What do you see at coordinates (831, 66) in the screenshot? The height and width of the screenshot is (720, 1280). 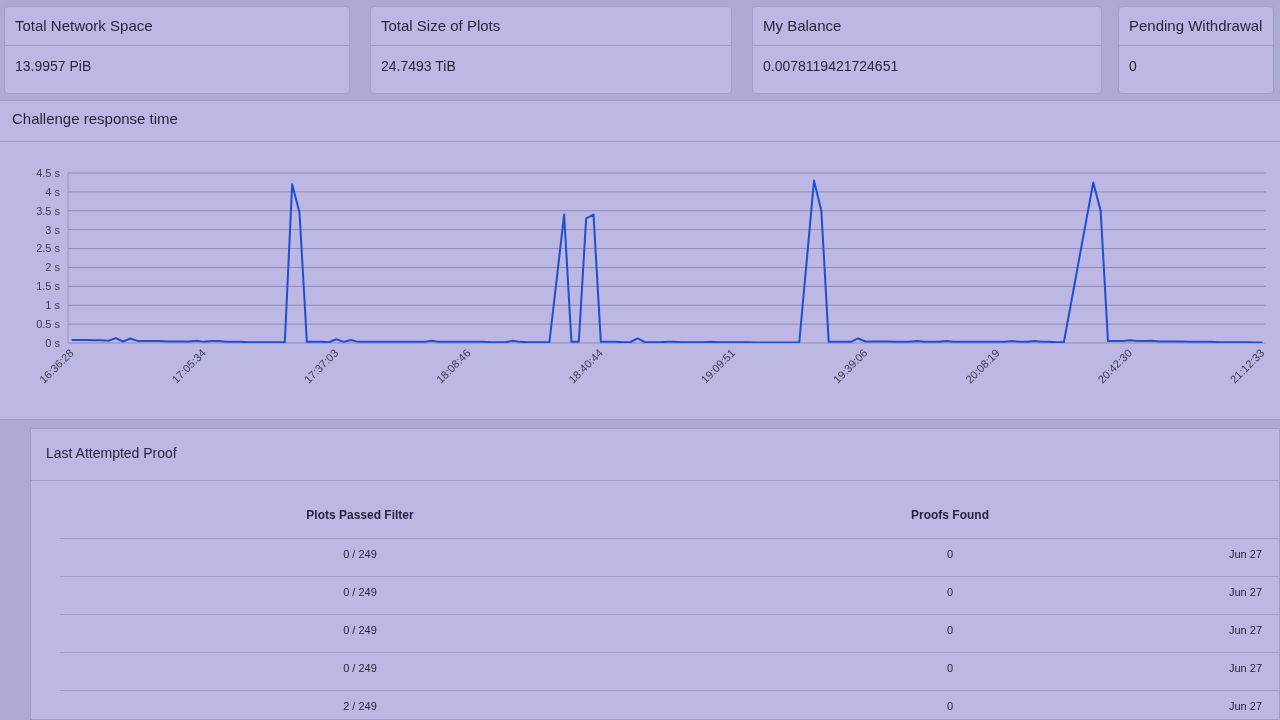 I see `text: 0.0078119421724651` at bounding box center [831, 66].